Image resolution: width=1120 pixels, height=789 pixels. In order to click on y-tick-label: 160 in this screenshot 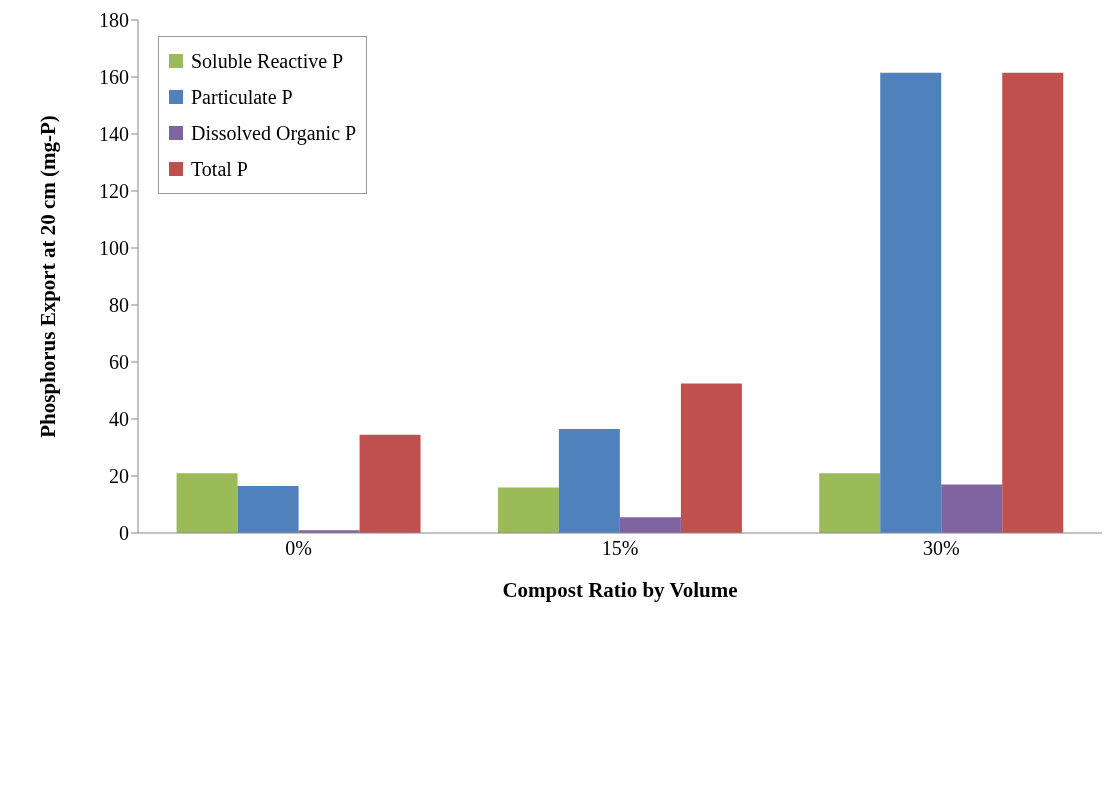, I will do `click(114, 77)`.